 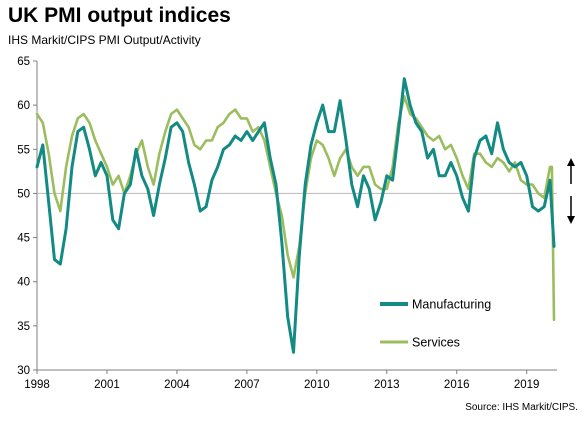 What do you see at coordinates (435, 324) in the screenshot?
I see `legend: Manufacturing Services` at bounding box center [435, 324].